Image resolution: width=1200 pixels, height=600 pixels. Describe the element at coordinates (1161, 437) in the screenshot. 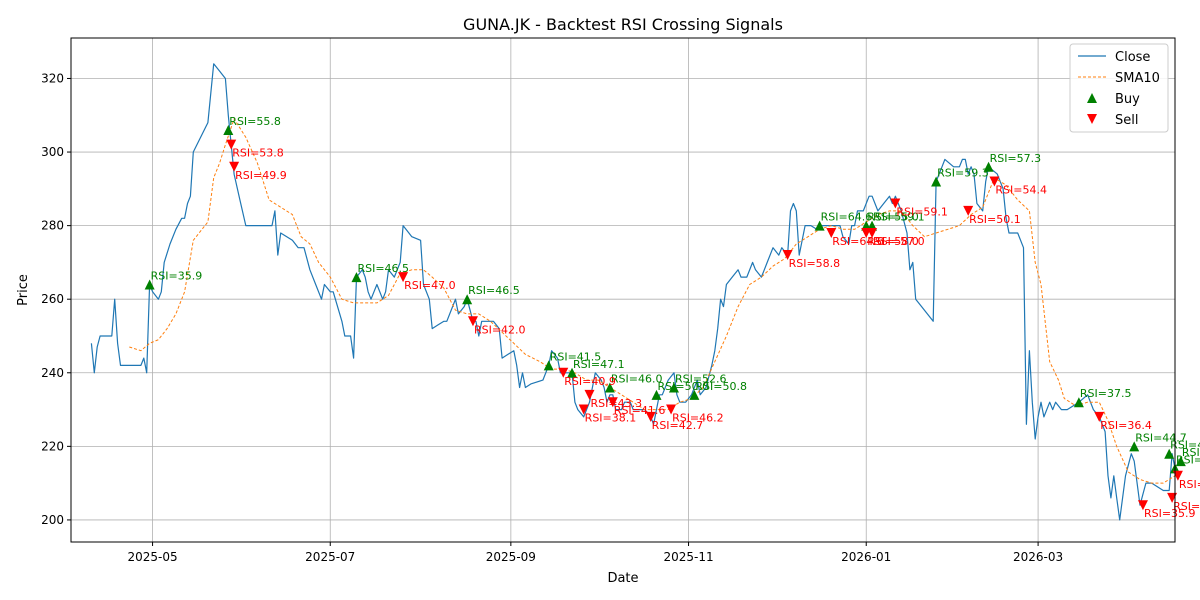

I see `buy-signal-label: RSI=44.7` at that location.